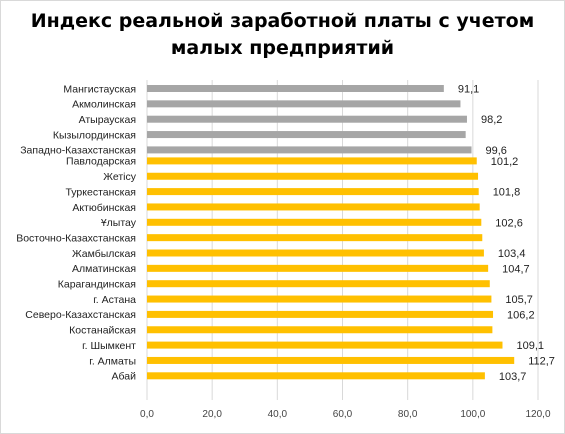 The height and width of the screenshot is (434, 565). Describe the element at coordinates (343, 414) in the screenshot. I see `x-tick-label: 60,0` at that location.